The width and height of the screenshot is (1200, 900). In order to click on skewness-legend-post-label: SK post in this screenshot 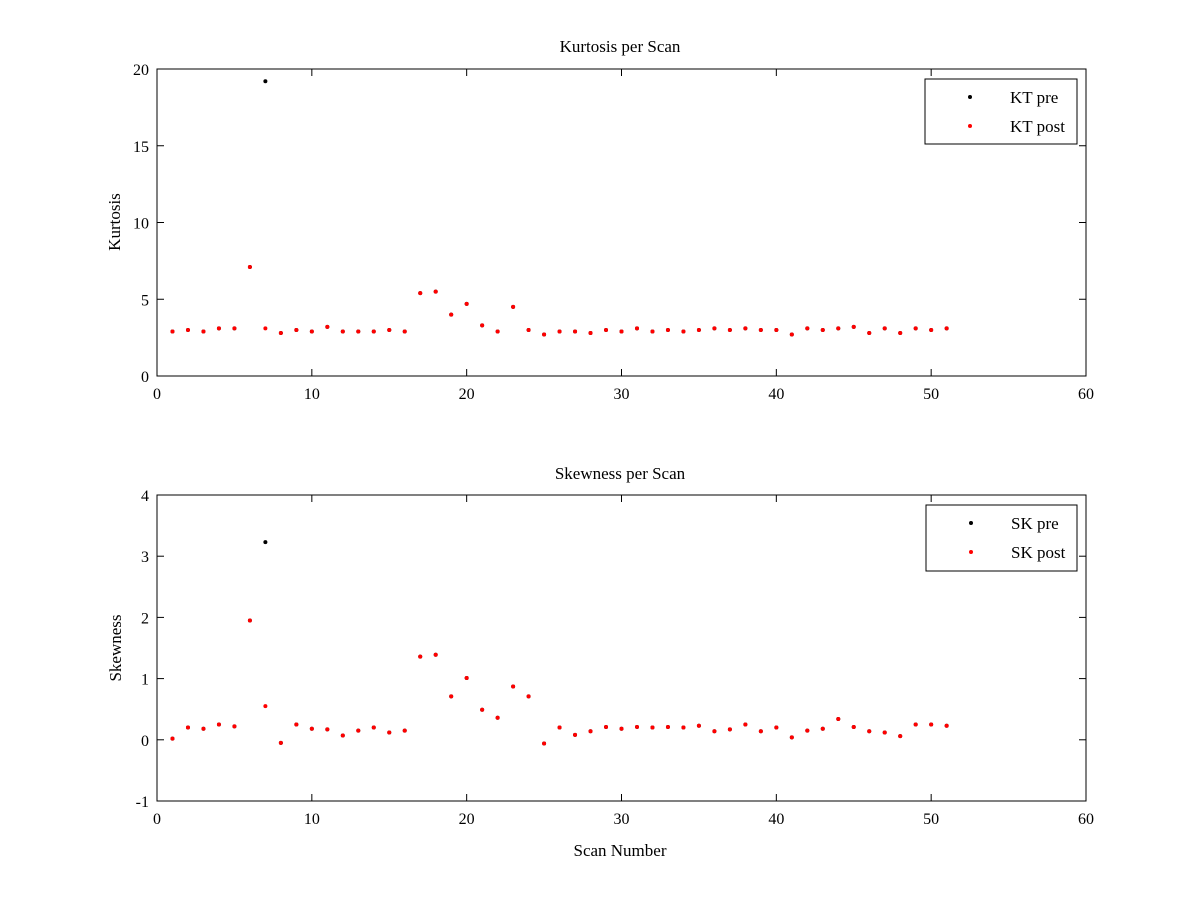, I will do `click(1038, 552)`.